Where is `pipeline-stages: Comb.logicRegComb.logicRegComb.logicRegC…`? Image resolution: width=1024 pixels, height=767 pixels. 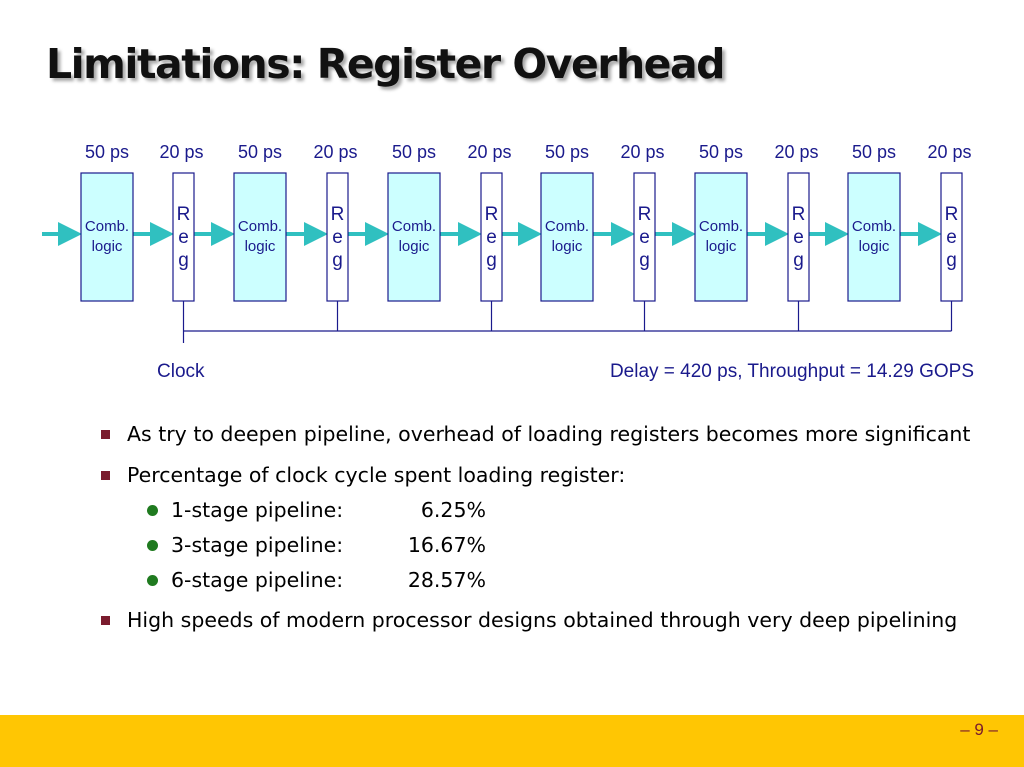
pipeline-stages: Comb.logicRegComb.logicRegComb.logicRegC… is located at coordinates (521, 237).